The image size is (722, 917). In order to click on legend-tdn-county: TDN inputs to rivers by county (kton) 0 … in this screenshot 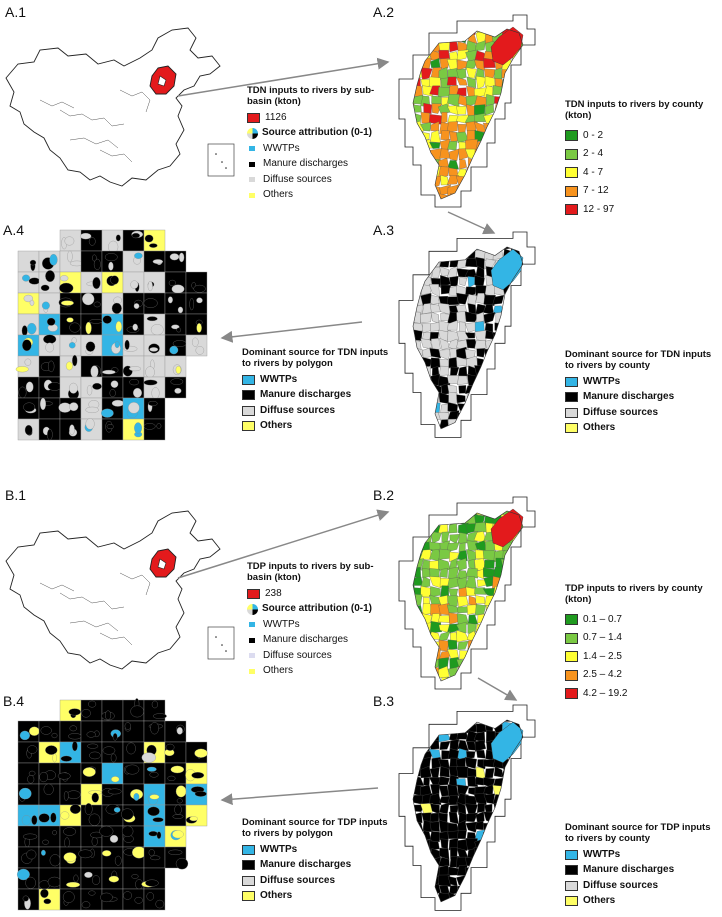, I will do `click(642, 157)`.